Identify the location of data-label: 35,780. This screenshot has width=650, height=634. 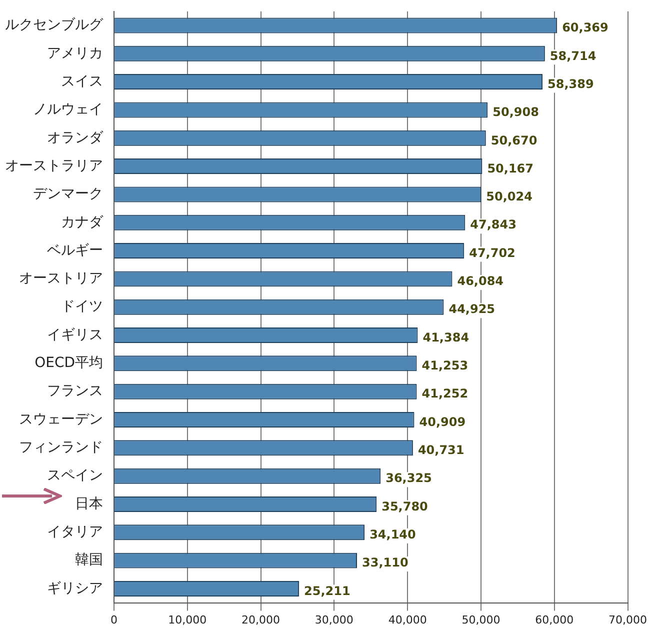
(405, 506).